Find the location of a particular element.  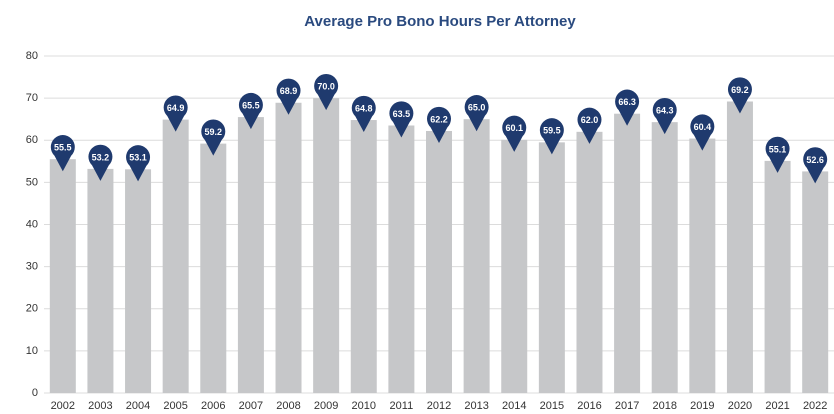

x-tick-label: 2009 is located at coordinates (326, 406).